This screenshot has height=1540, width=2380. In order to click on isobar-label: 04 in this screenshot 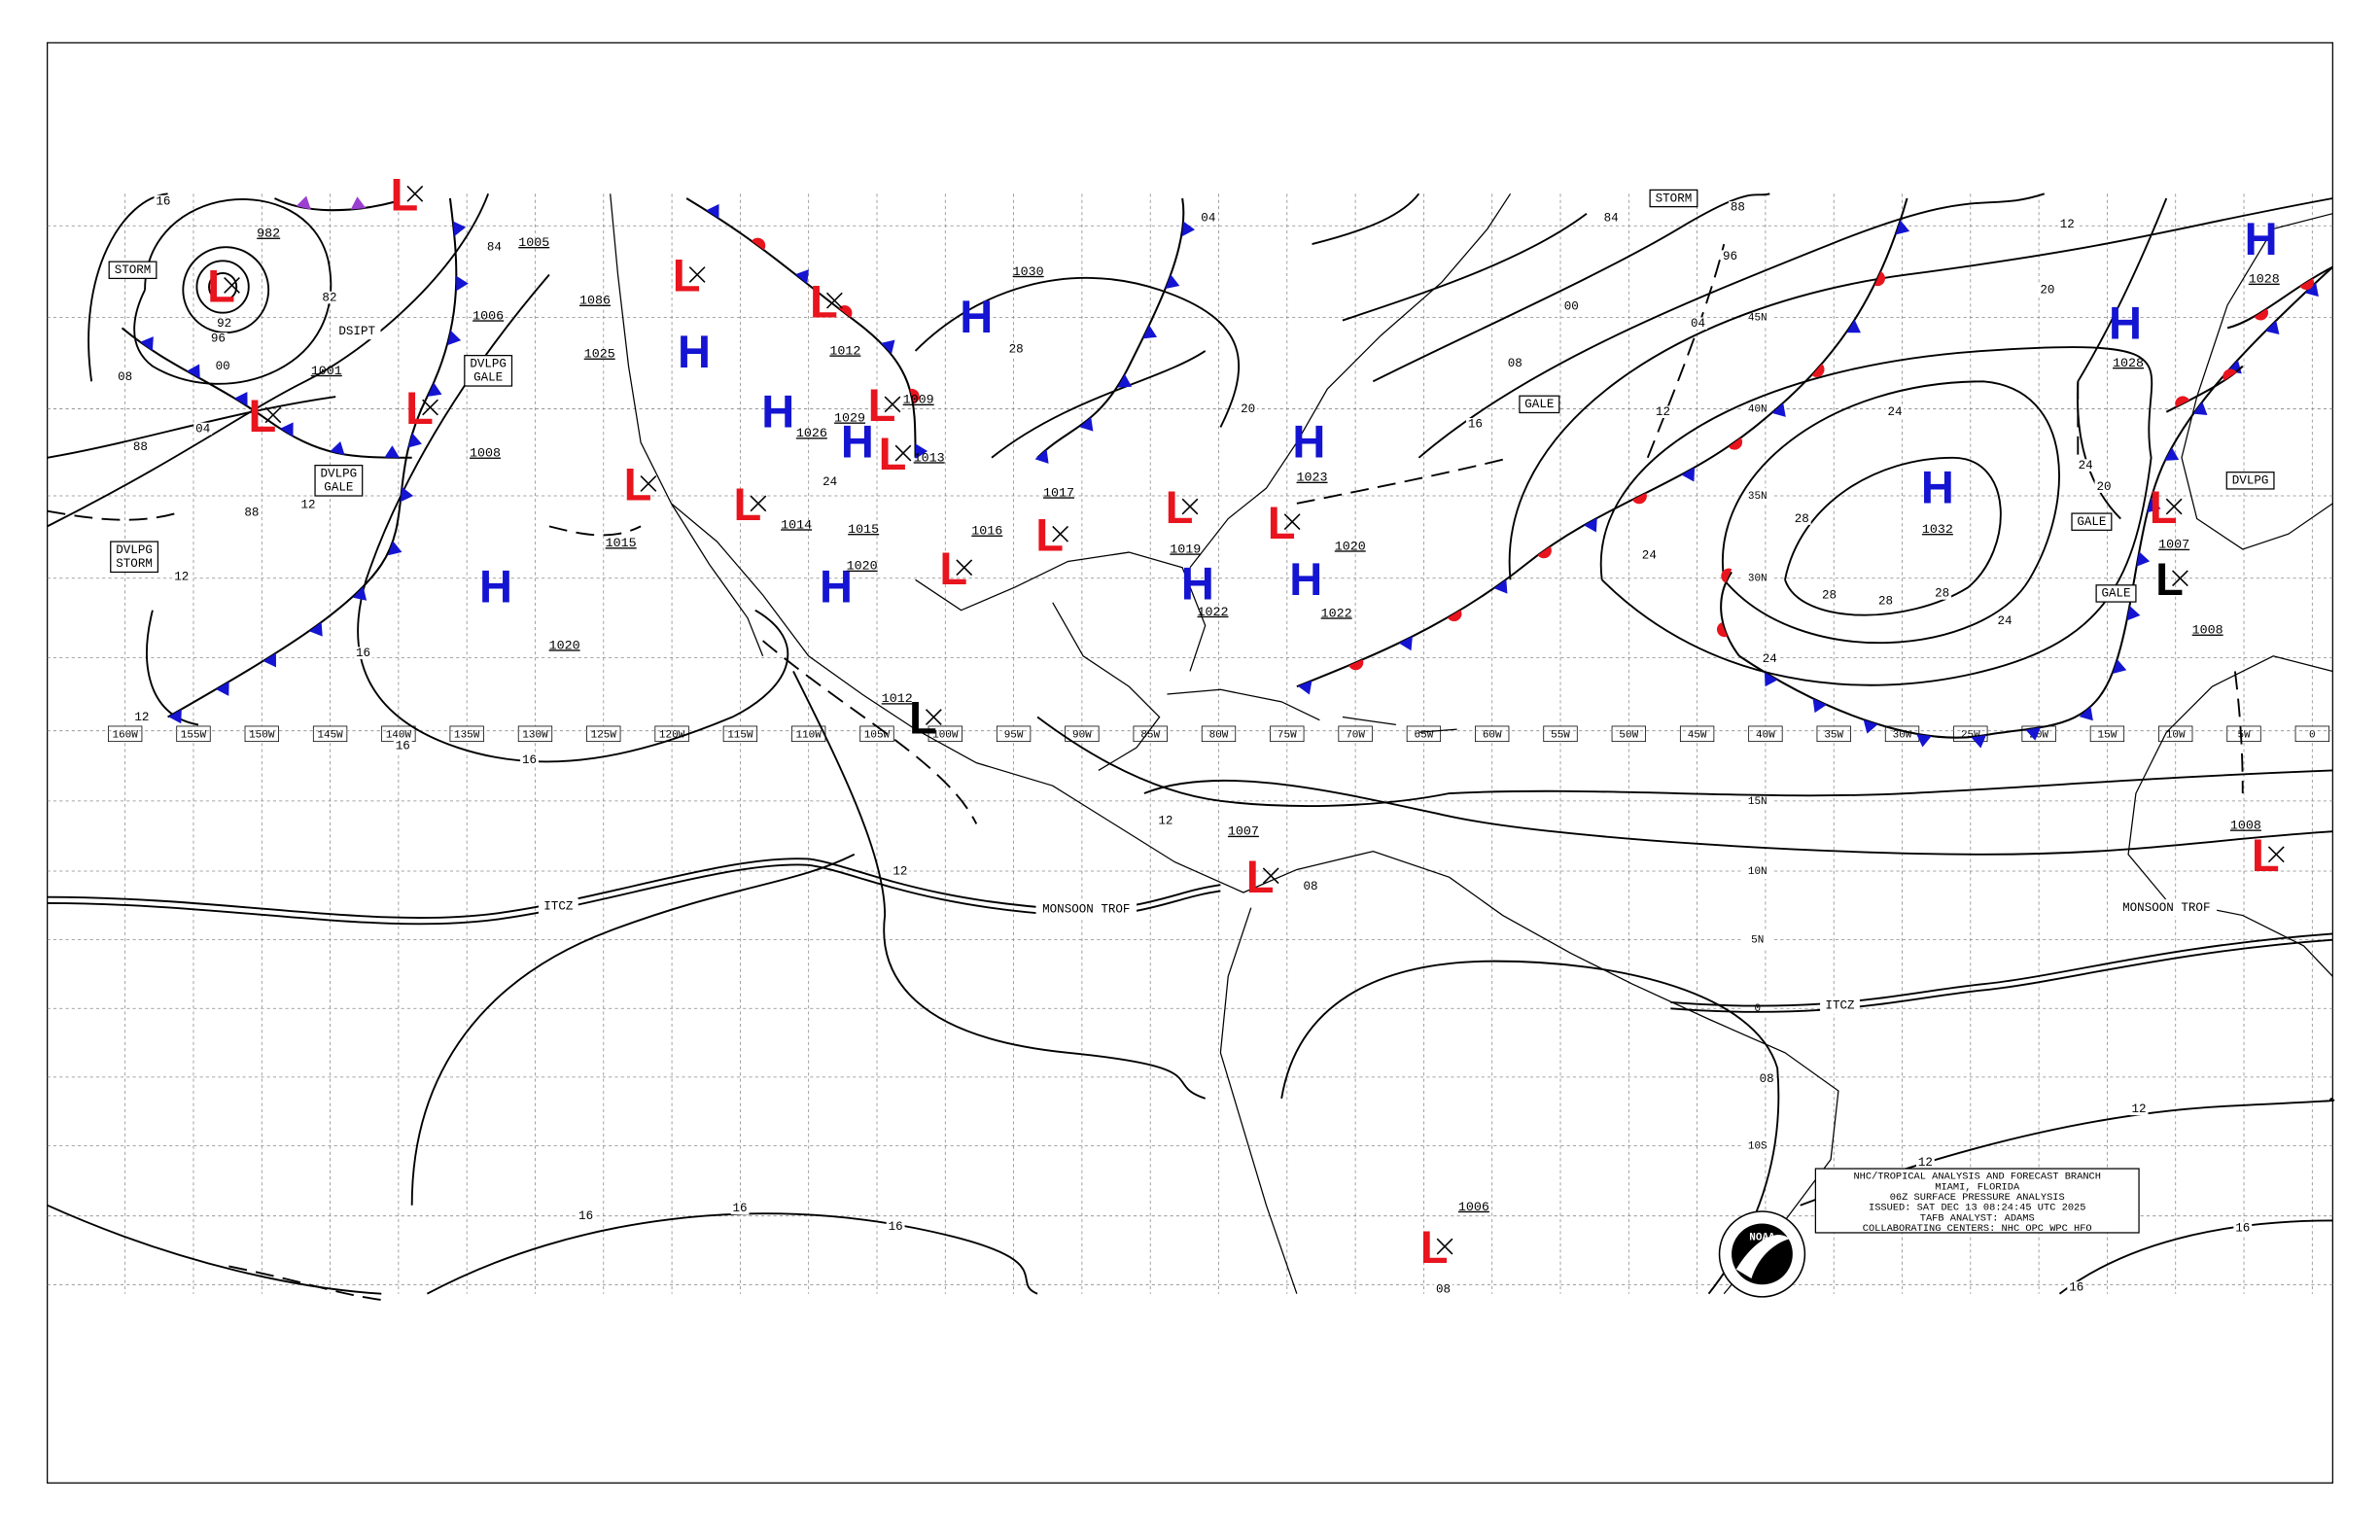, I will do `click(1208, 219)`.